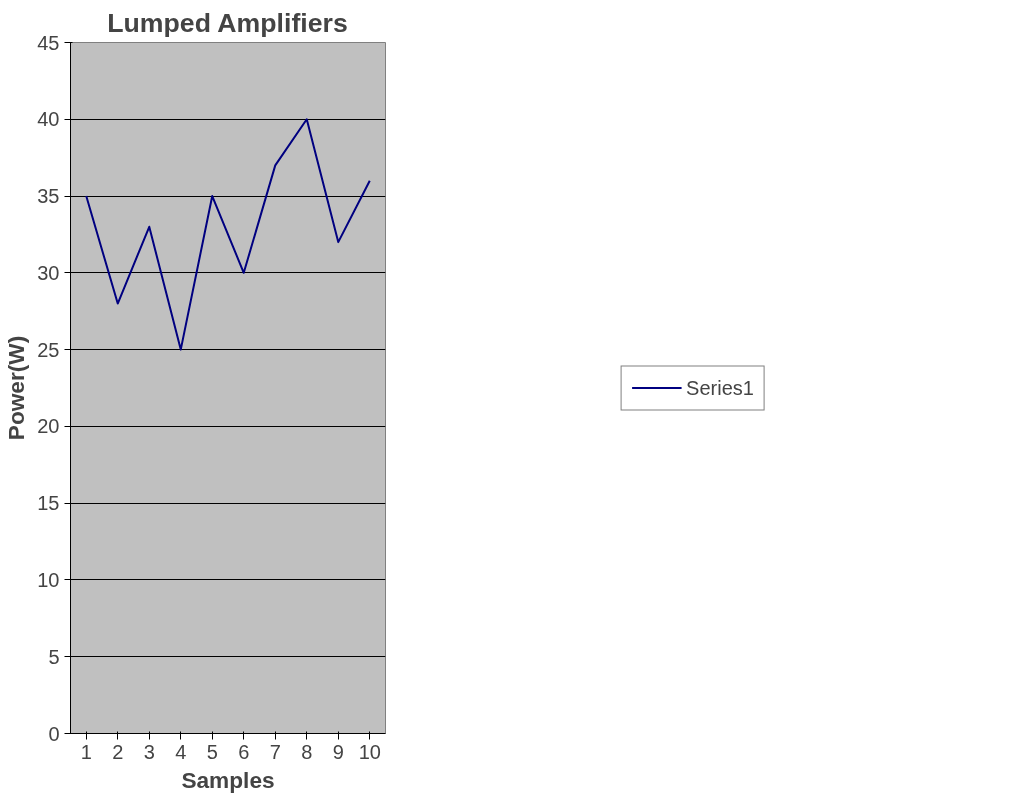  I want to click on x-tick-label: 10, so click(369, 751).